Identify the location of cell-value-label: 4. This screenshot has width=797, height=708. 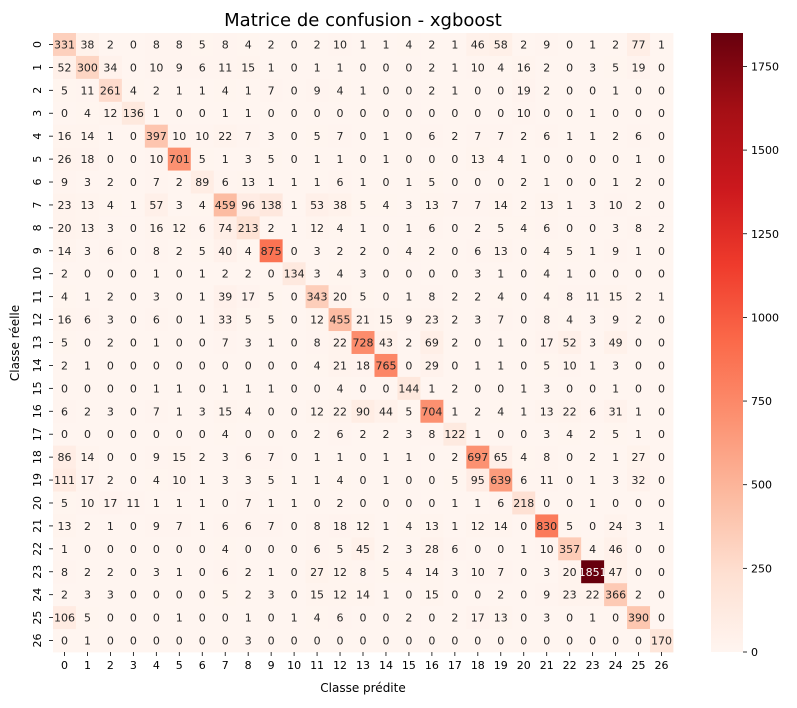
(500, 67).